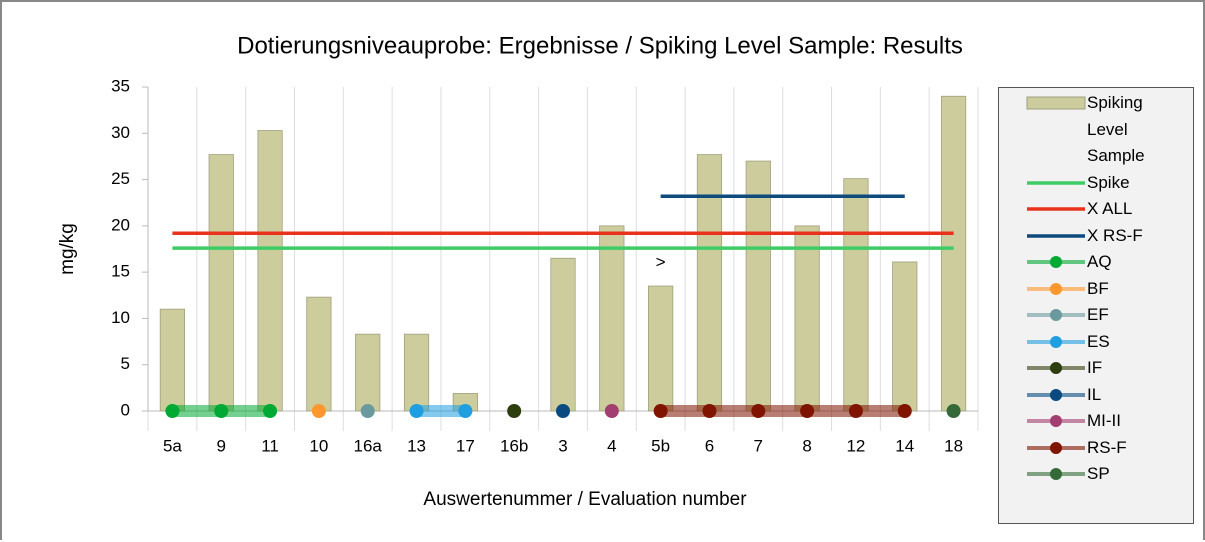 The width and height of the screenshot is (1205, 542). I want to click on legend-item: BF, so click(1096, 289).